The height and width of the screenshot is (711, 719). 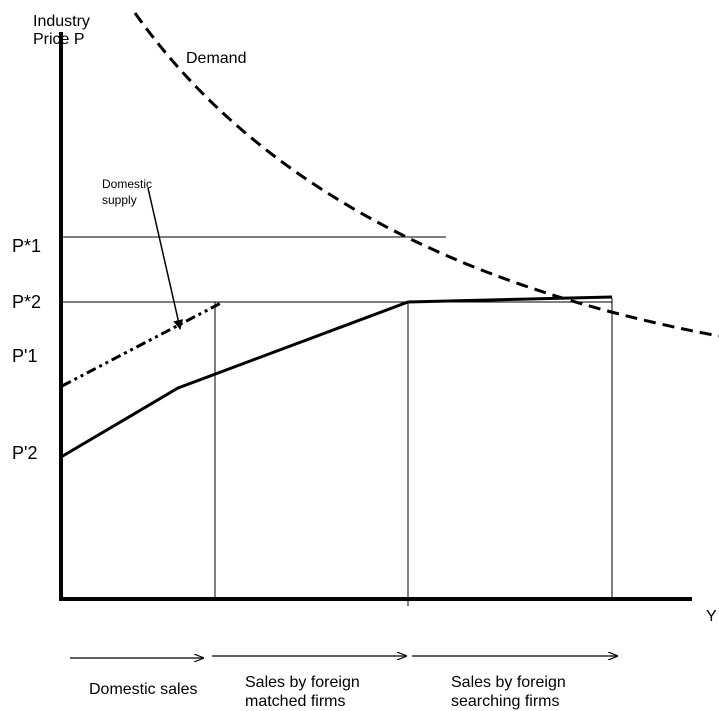 What do you see at coordinates (143, 689) in the screenshot?
I see `region-label-domestic: Domestic sales` at bounding box center [143, 689].